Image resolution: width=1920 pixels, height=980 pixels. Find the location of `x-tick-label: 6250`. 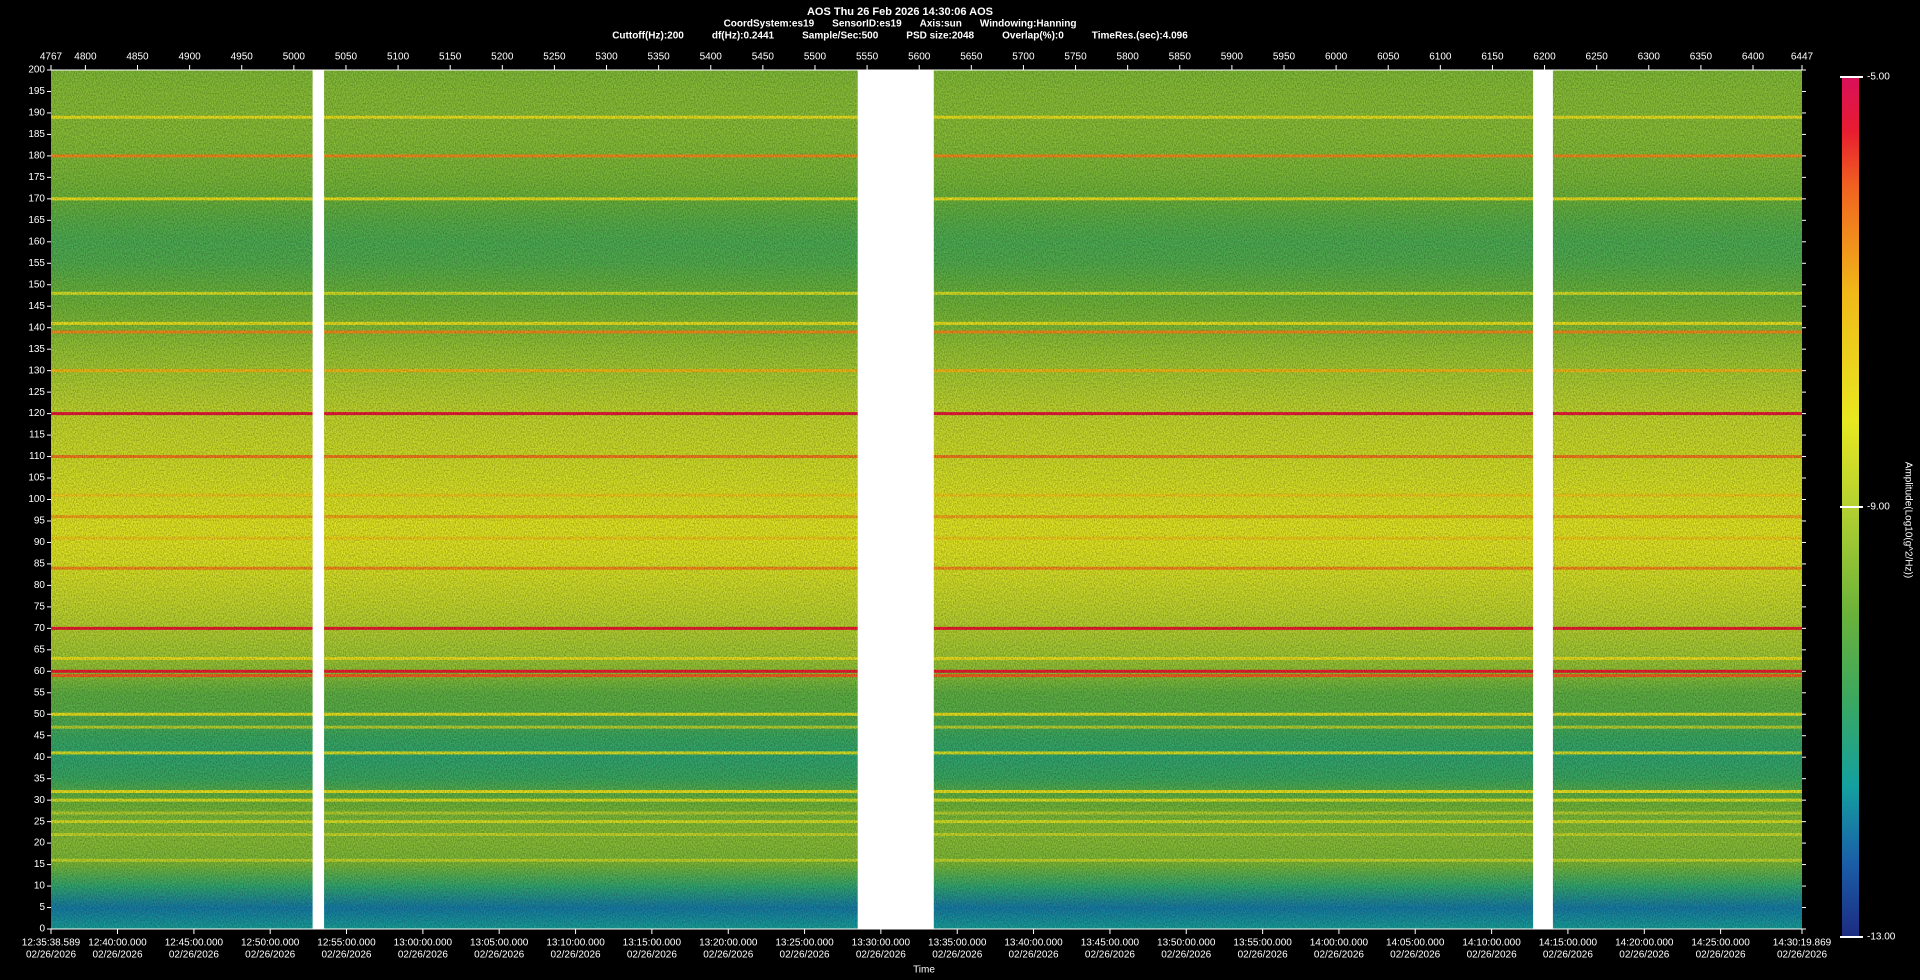

x-tick-label: 6250 is located at coordinates (1597, 57).